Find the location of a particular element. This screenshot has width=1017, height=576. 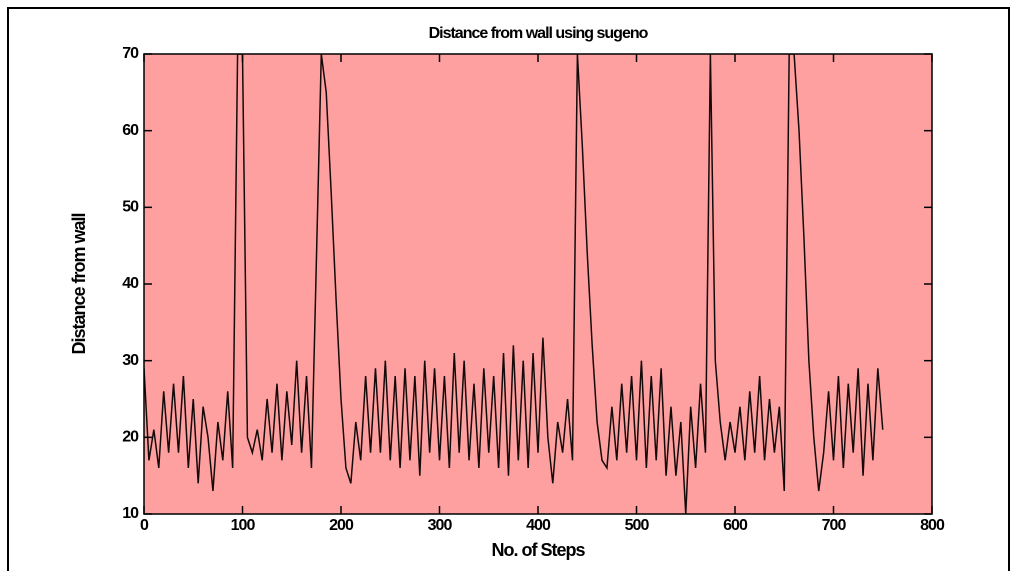

y-tick-label: 50 is located at coordinates (130, 207).